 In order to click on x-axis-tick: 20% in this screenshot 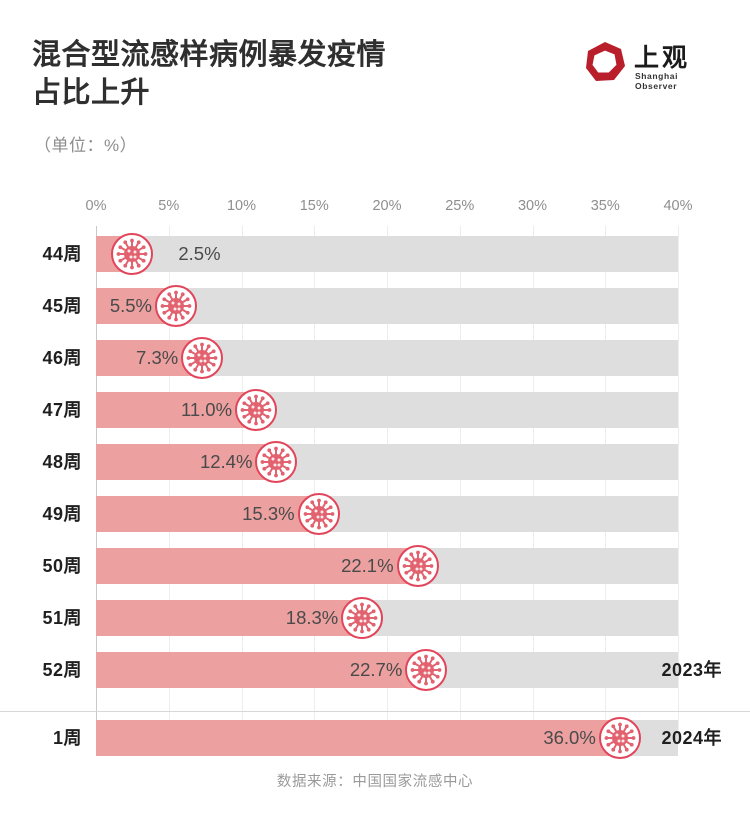, I will do `click(387, 206)`.